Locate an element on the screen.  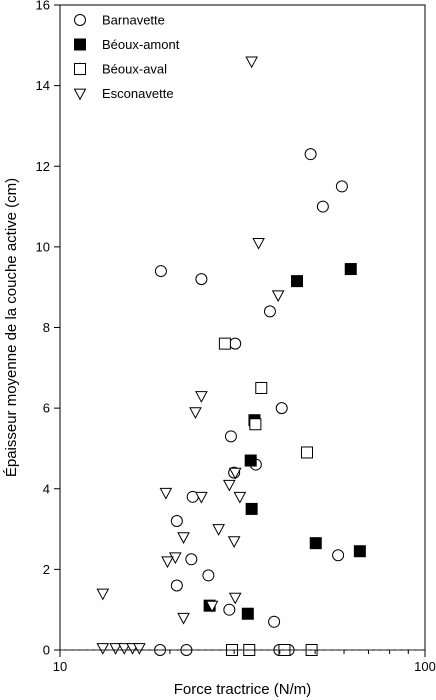
y-tick-label: 8 is located at coordinates (46, 327).